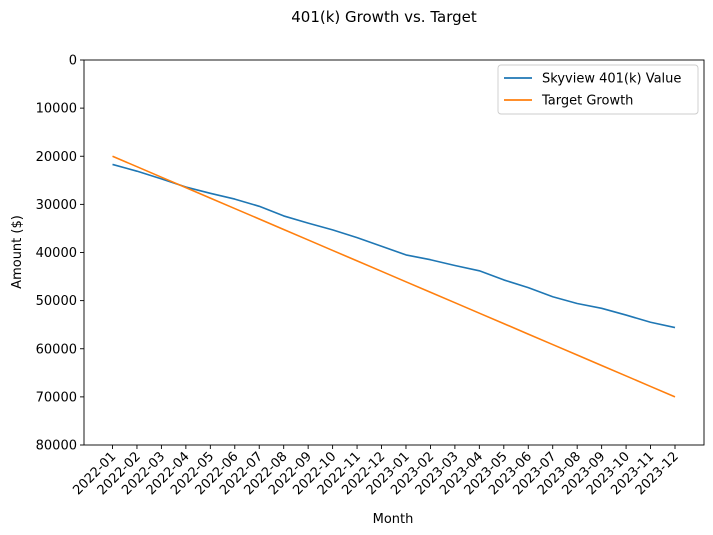 Image resolution: width=713 pixels, height=535 pixels. I want to click on y-tick-label: 20000, so click(56, 157).